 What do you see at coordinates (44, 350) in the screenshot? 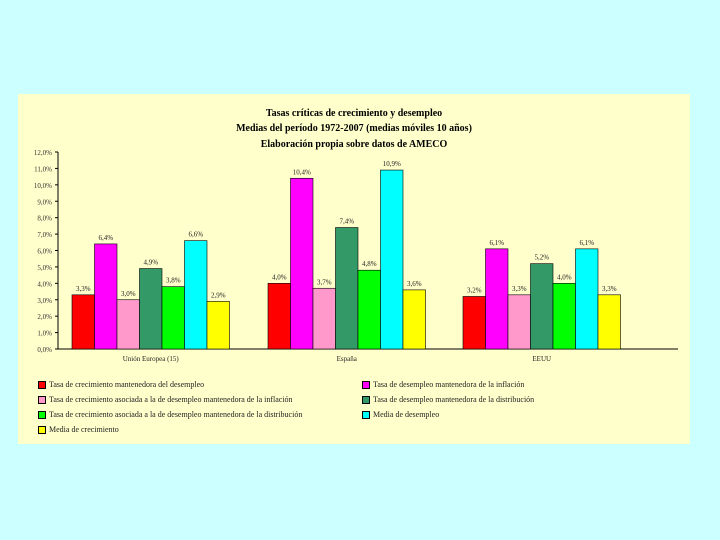
I see `y-tick-label: 0,0%` at bounding box center [44, 350].